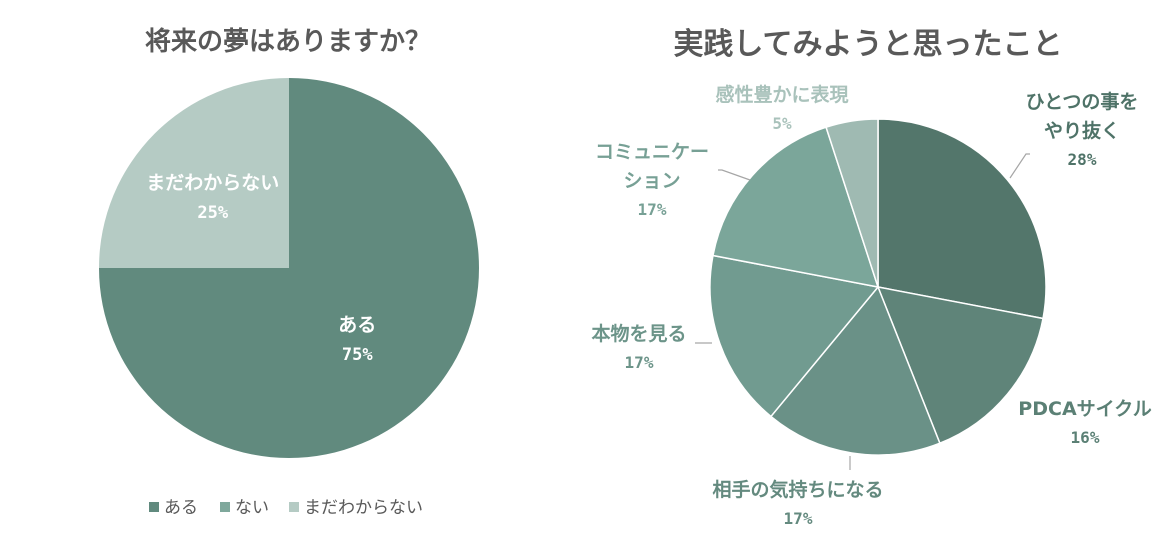  I want to click on chart2-slice-label-4-0: コミュニケー, so click(652, 152).